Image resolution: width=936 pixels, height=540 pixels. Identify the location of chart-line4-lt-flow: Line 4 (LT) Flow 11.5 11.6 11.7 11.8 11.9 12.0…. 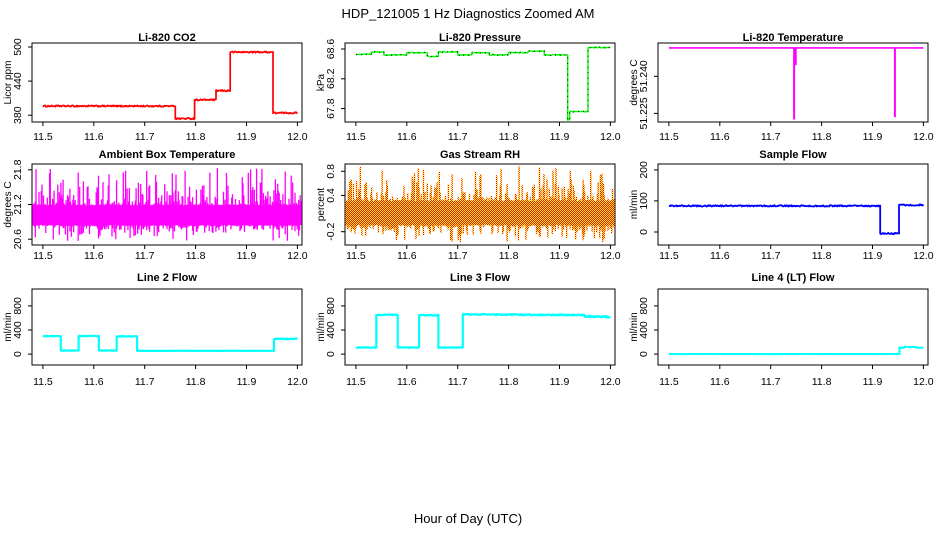
(781, 330).